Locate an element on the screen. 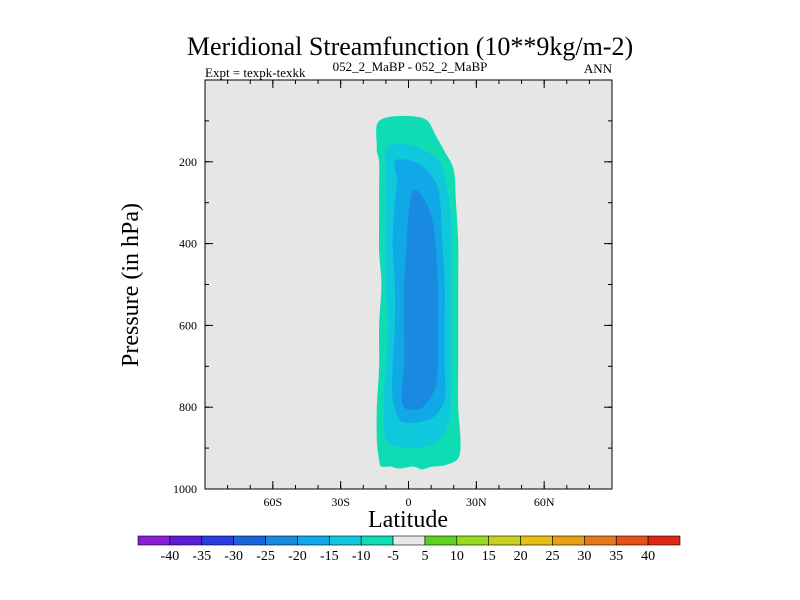 This screenshot has height=600, width=800. y-tick-label-1: 400 is located at coordinates (188, 244).